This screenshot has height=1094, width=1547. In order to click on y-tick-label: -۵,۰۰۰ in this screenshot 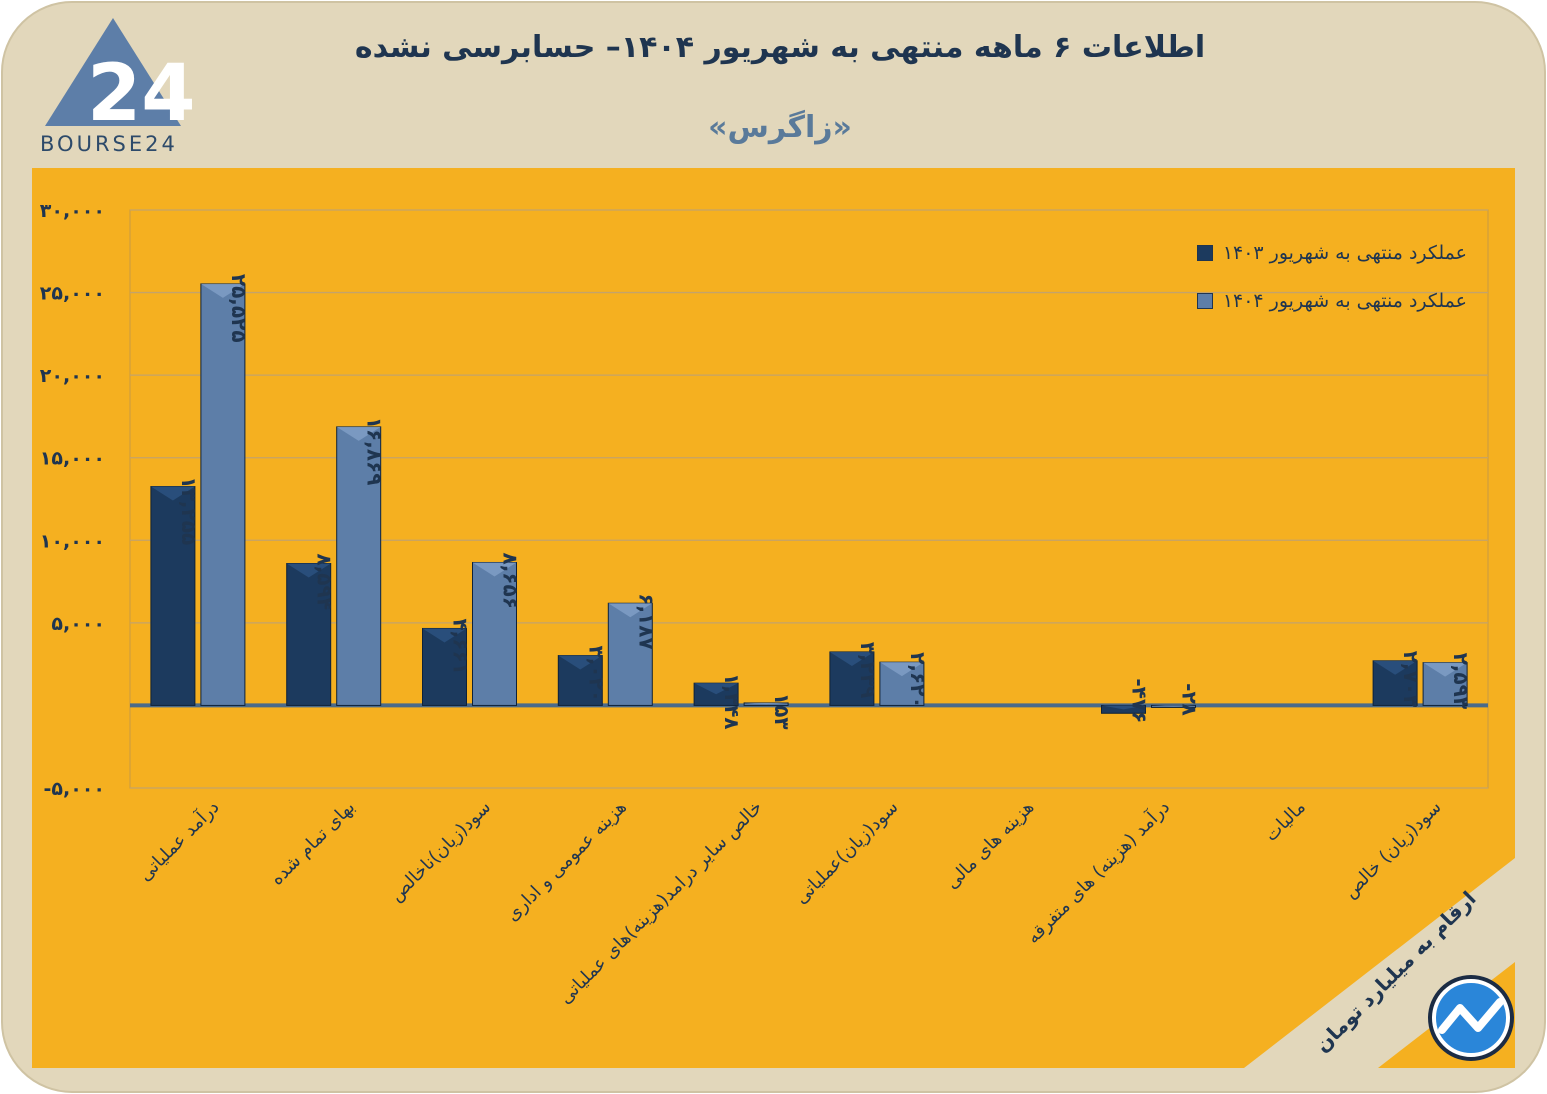, I will do `click(75, 789)`.